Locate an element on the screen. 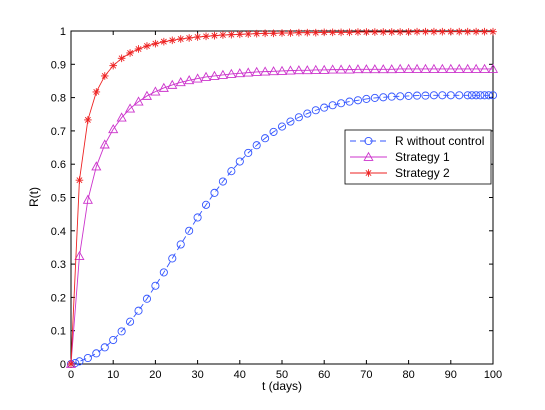 The height and width of the screenshot is (410, 545). x-tick-label: 40 is located at coordinates (240, 375).